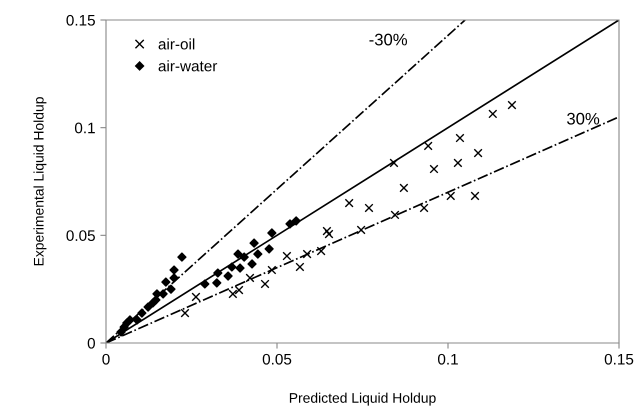 The width and height of the screenshot is (637, 408). I want to click on y-tick-label: 0.15, so click(80, 20).